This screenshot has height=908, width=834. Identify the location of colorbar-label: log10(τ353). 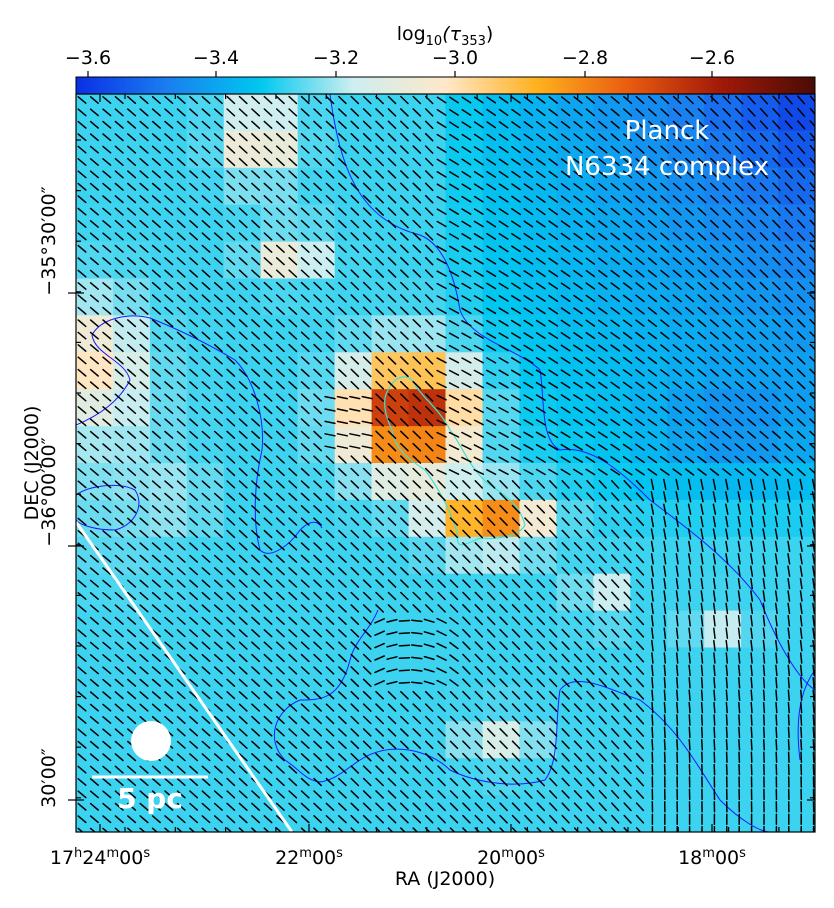
(445, 36).